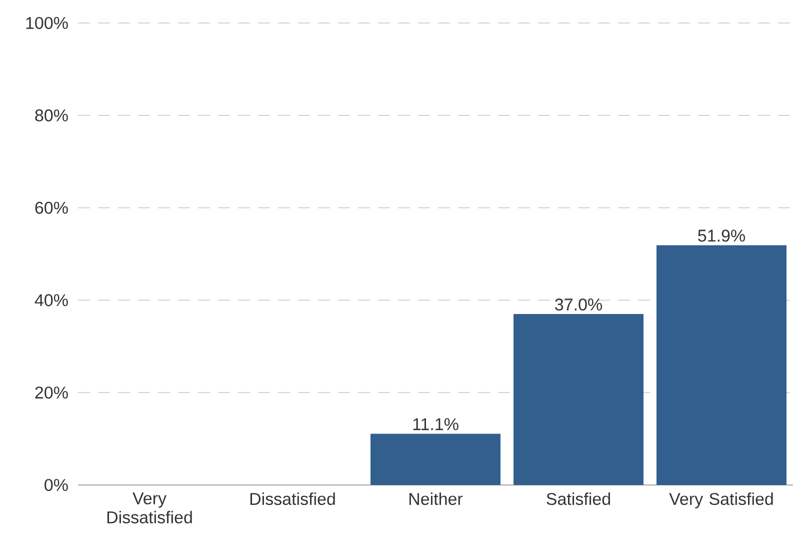 The height and width of the screenshot is (548, 793). Describe the element at coordinates (56, 485) in the screenshot. I see `y-tick-label: 0%` at that location.